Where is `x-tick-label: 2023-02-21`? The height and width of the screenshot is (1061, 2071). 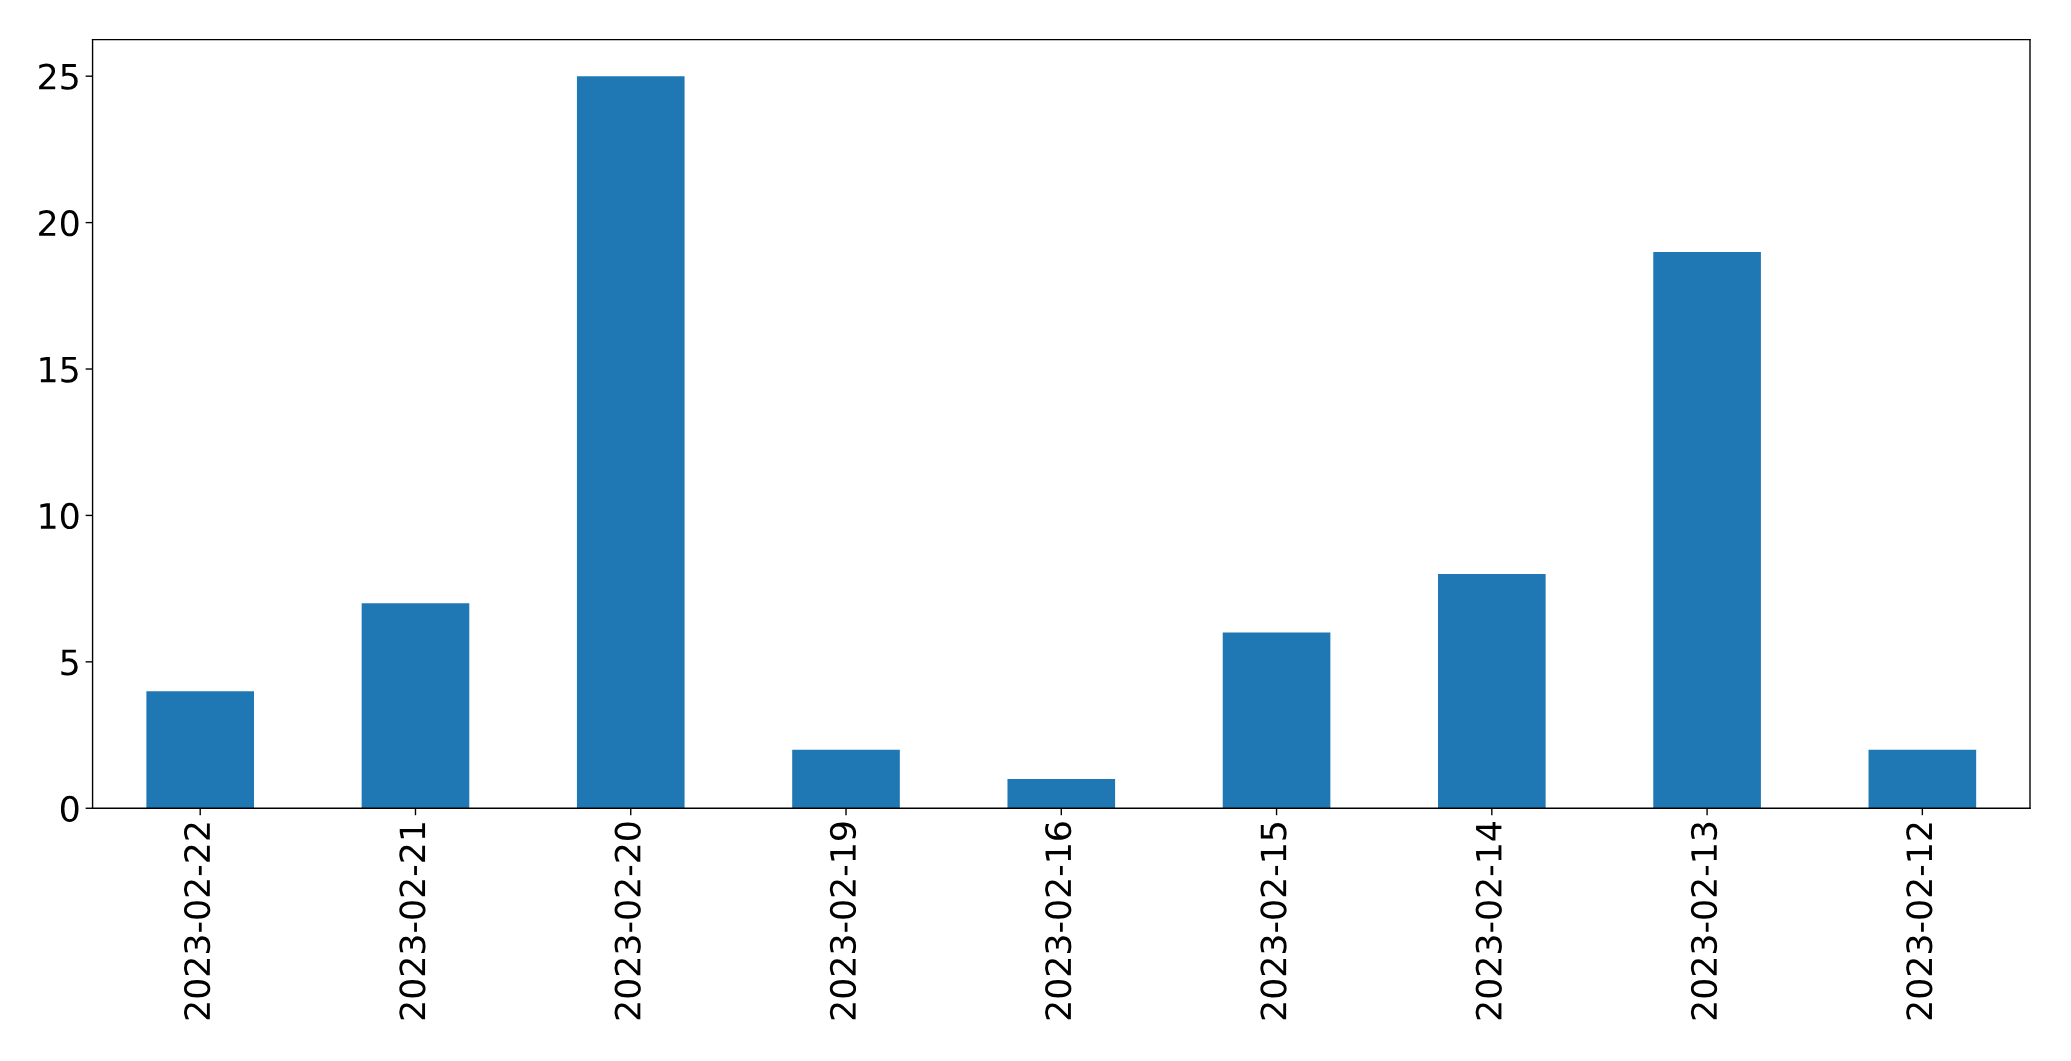 x-tick-label: 2023-02-21 is located at coordinates (412, 921).